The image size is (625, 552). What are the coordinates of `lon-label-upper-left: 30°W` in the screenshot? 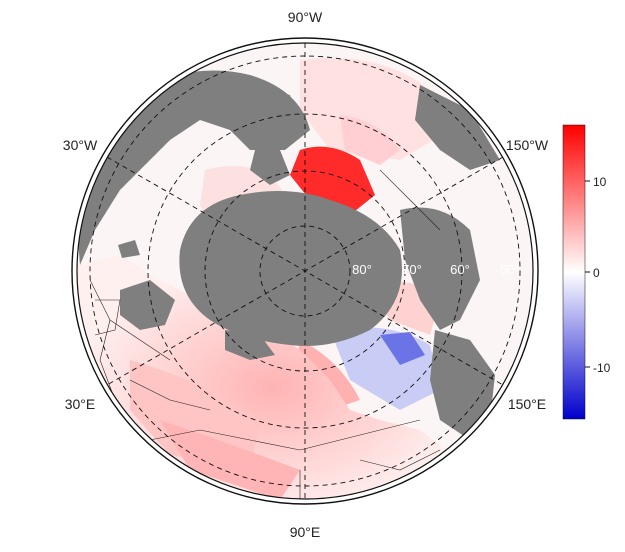 It's located at (80, 145).